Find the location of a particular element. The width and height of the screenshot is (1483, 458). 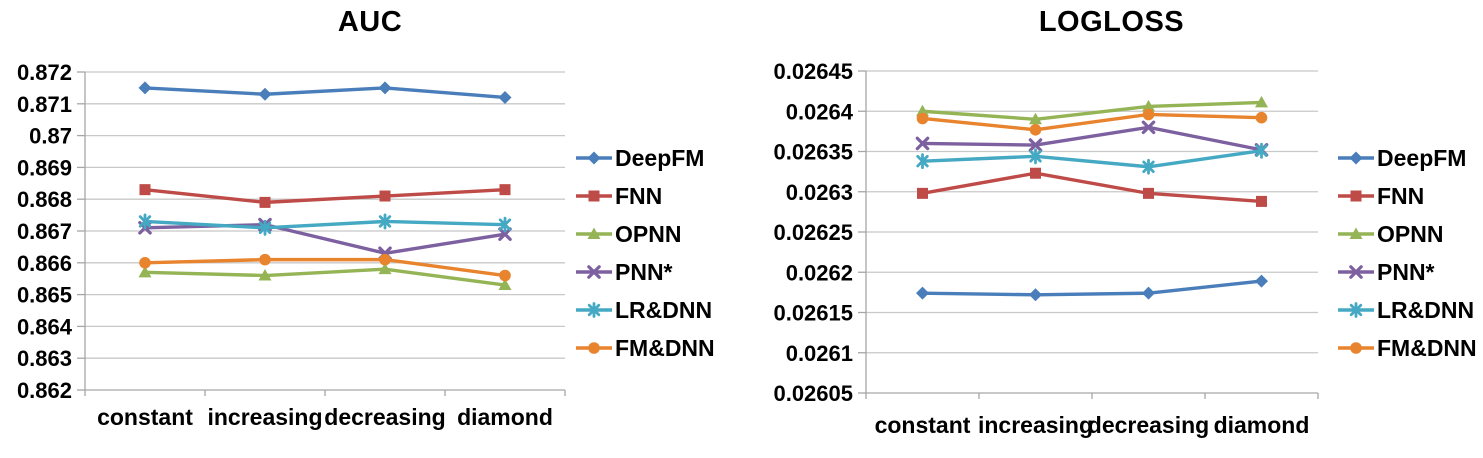

y-tick-label: 0.0261 is located at coordinates (819, 353).